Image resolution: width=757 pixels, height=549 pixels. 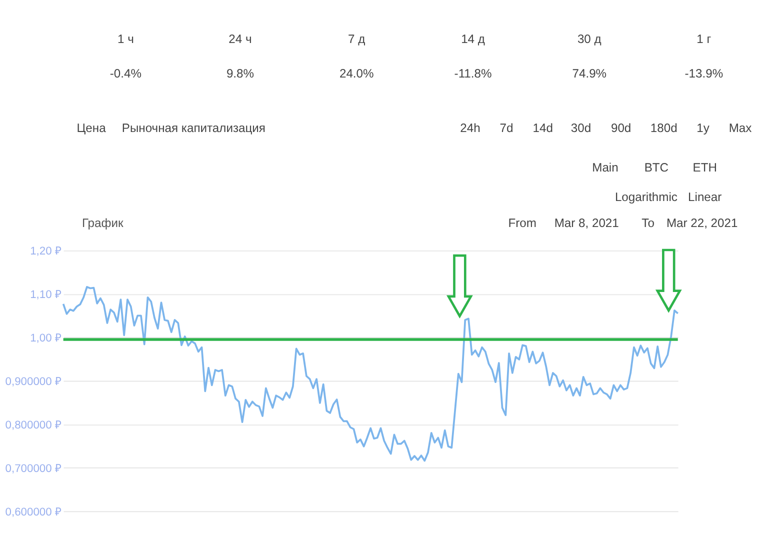 What do you see at coordinates (704, 73) in the screenshot?
I see `text: -13.9%` at bounding box center [704, 73].